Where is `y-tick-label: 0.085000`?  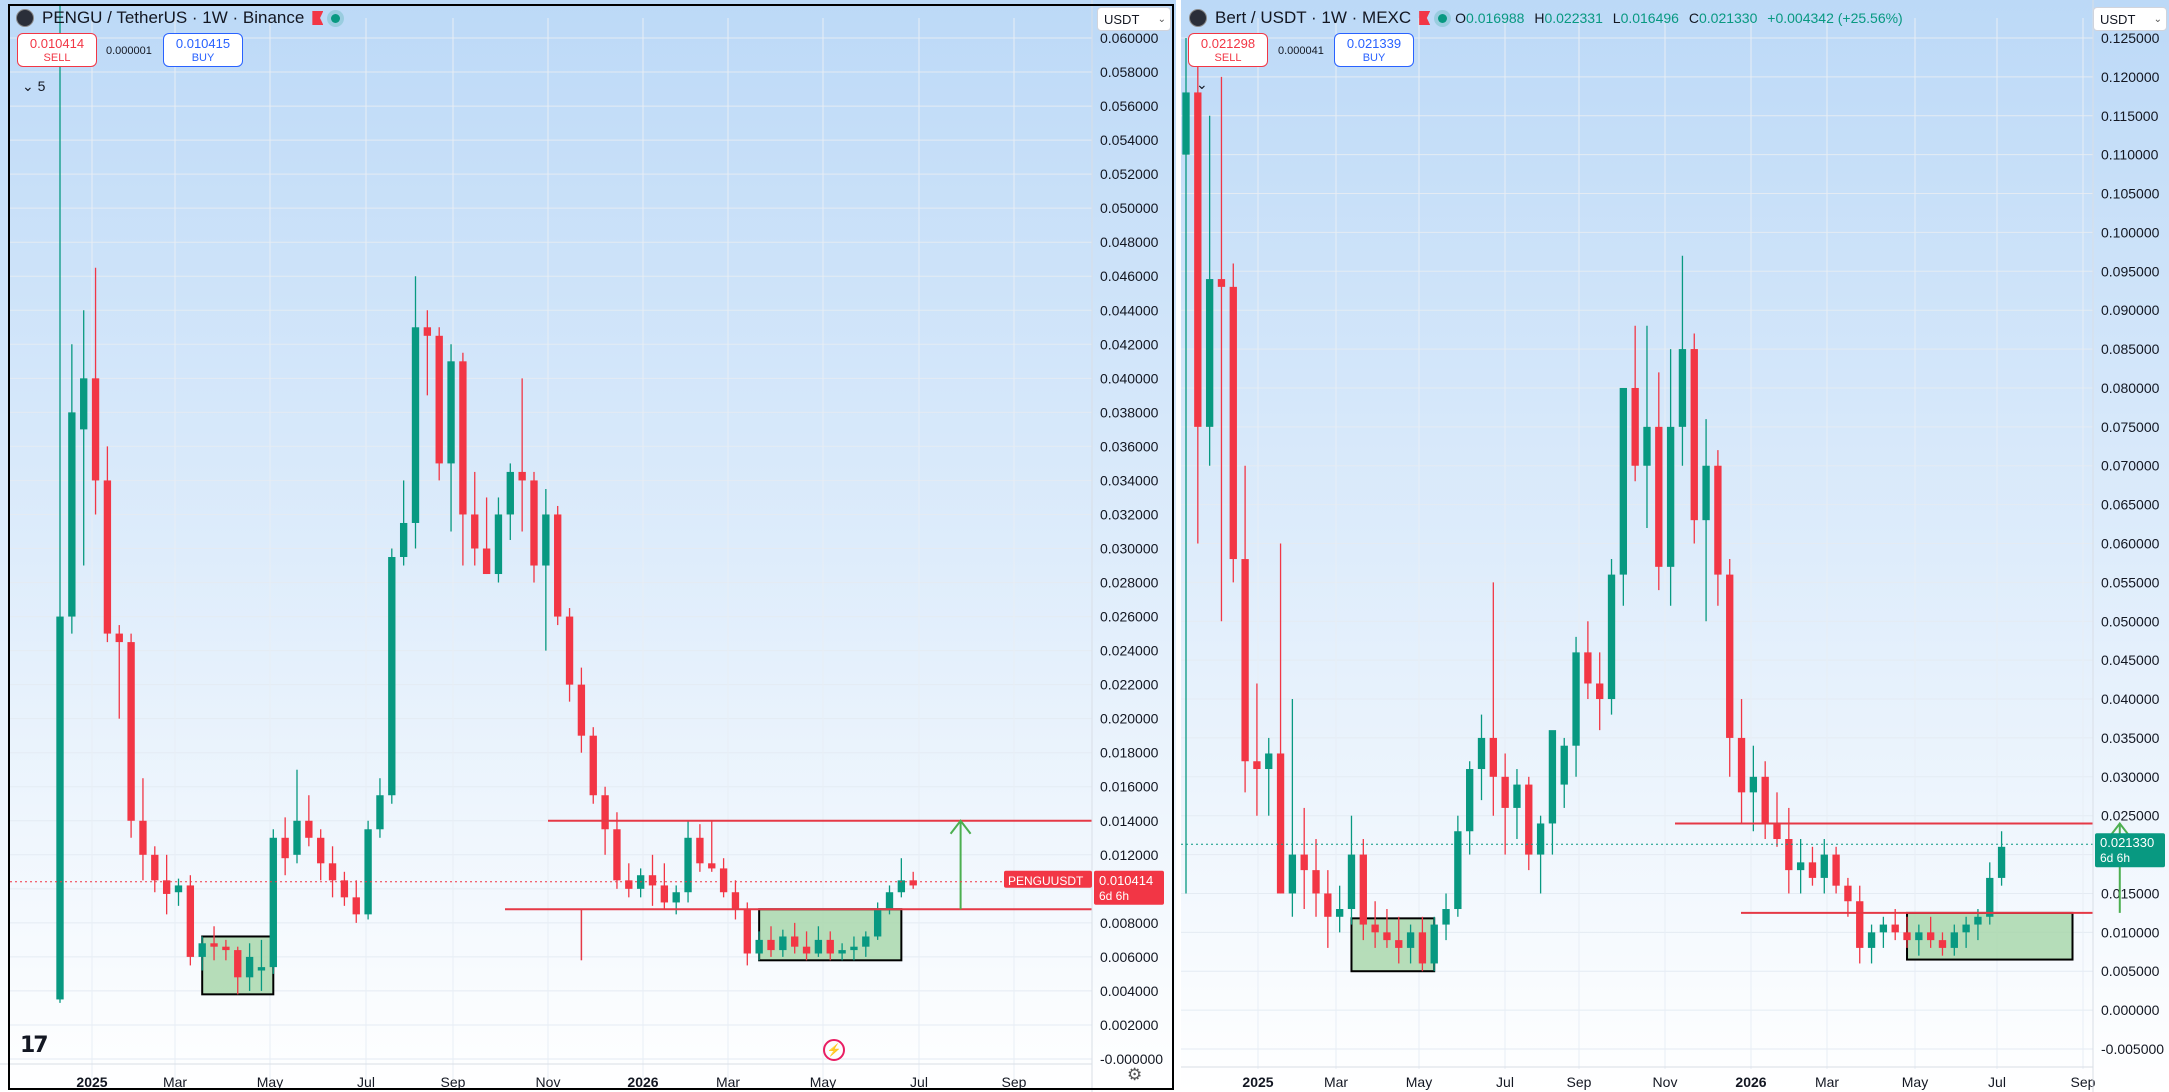 y-tick-label: 0.085000 is located at coordinates (2130, 349).